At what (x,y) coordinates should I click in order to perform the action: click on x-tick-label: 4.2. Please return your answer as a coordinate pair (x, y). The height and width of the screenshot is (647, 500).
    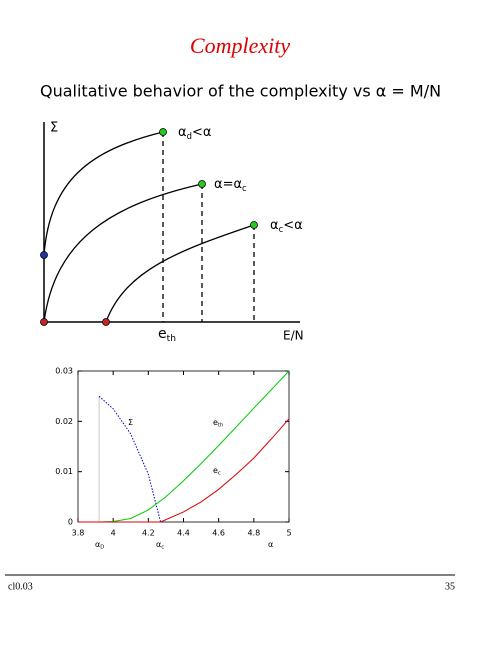
    Looking at the image, I should click on (148, 533).